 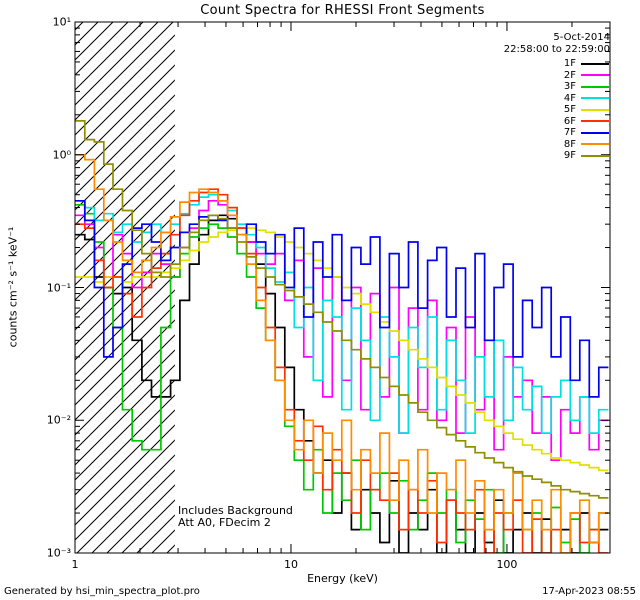 I want to click on footer-timestamp: 17-Apr-2023 08:55, so click(x=589, y=591).